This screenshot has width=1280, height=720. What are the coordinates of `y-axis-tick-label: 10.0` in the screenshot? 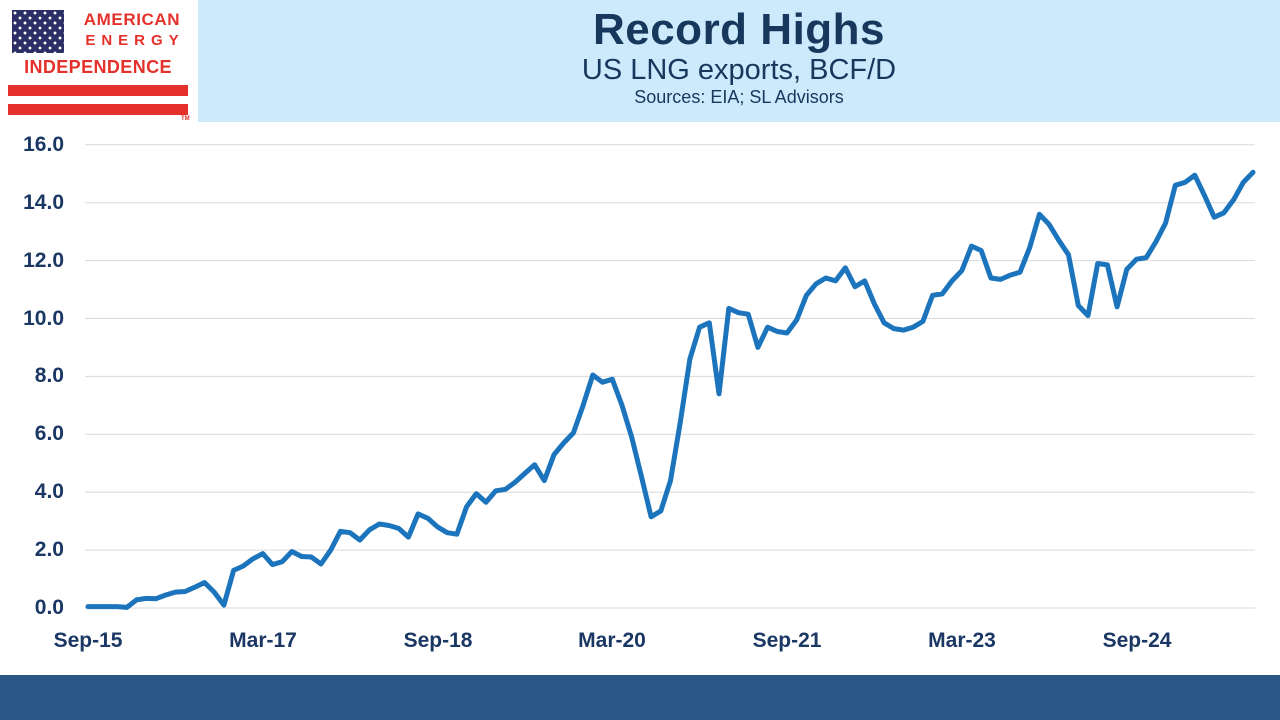 It's located at (43, 318).